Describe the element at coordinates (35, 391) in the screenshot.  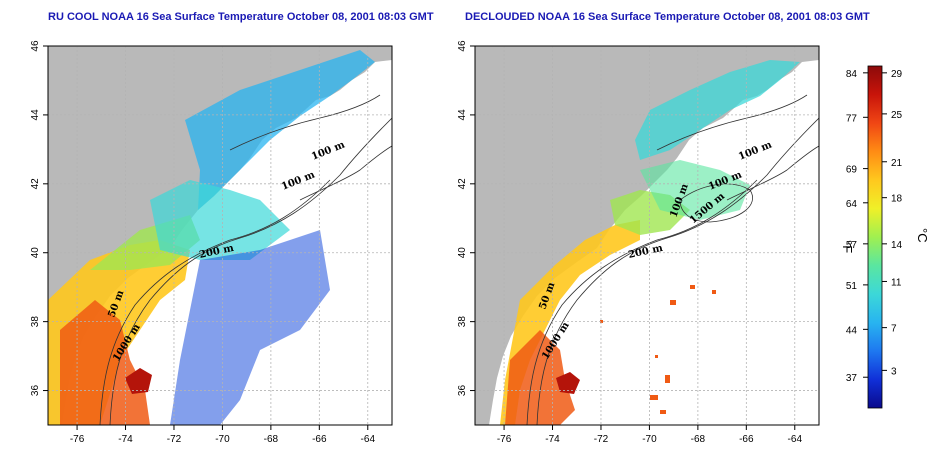
I see `left-y-tick-label: 36` at that location.